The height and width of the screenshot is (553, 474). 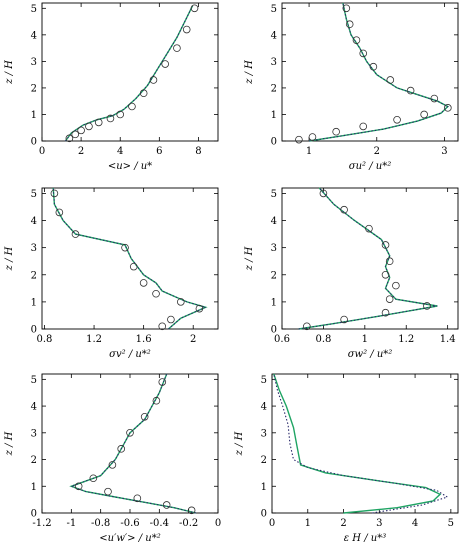 I want to click on x-tick-label: -0.4, so click(x=159, y=523).